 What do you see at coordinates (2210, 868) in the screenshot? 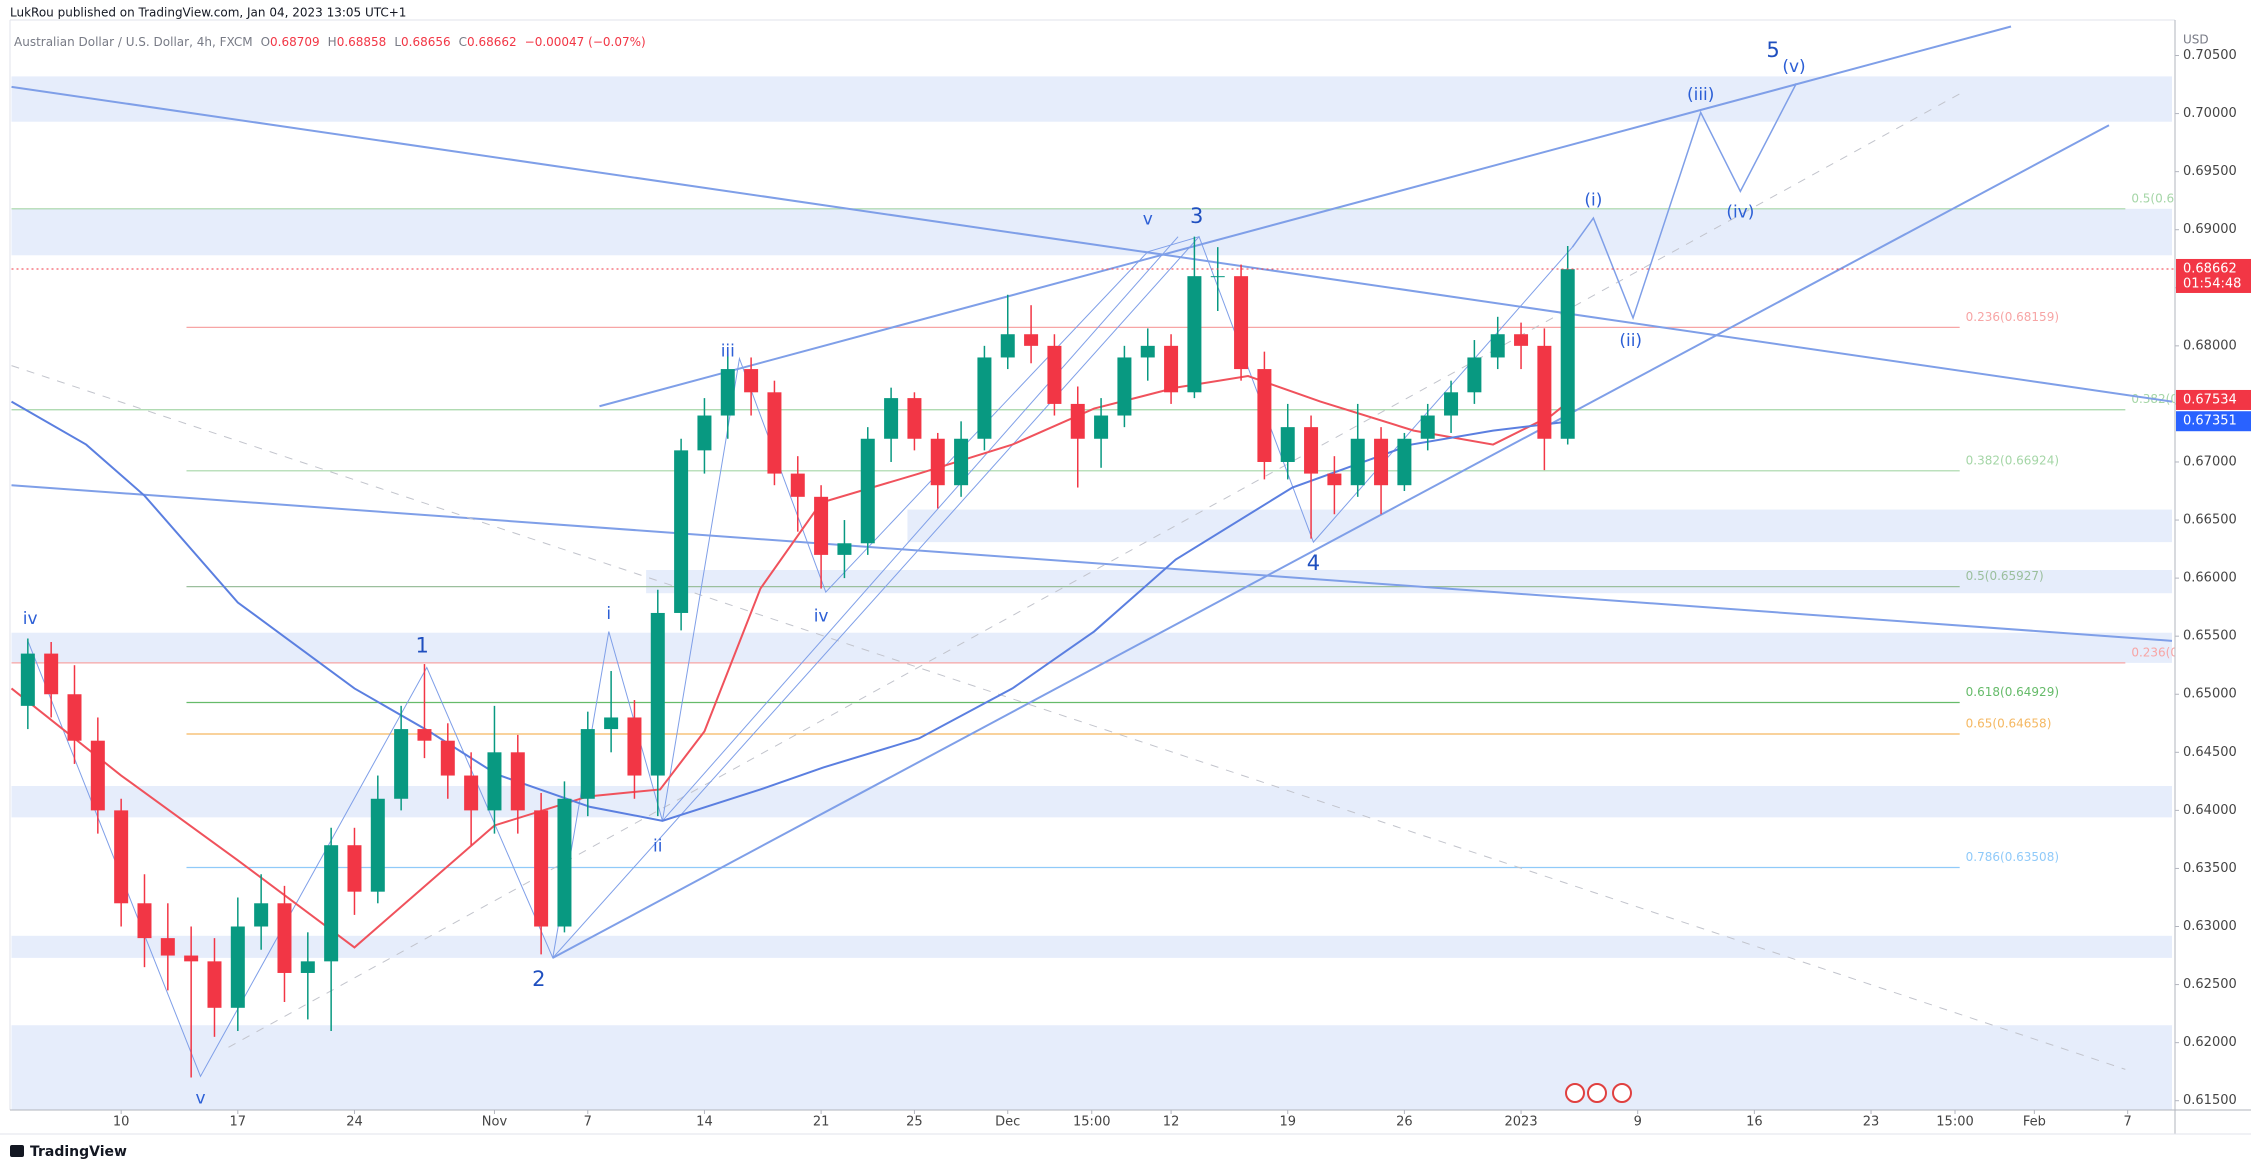
I see `y-tick-label: 0.63500` at bounding box center [2210, 868].